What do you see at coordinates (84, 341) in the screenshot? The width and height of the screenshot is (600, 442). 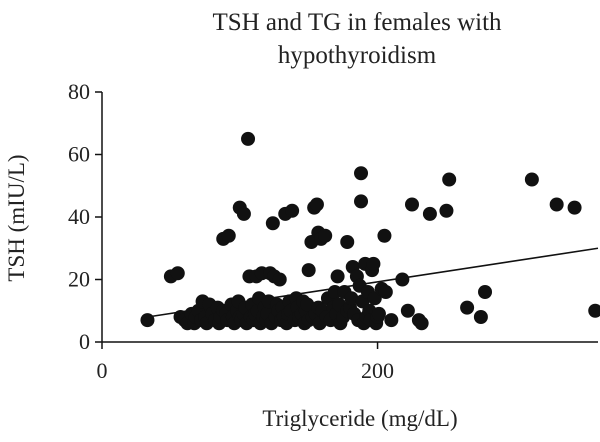 I see `y-tick-label: 0` at bounding box center [84, 341].